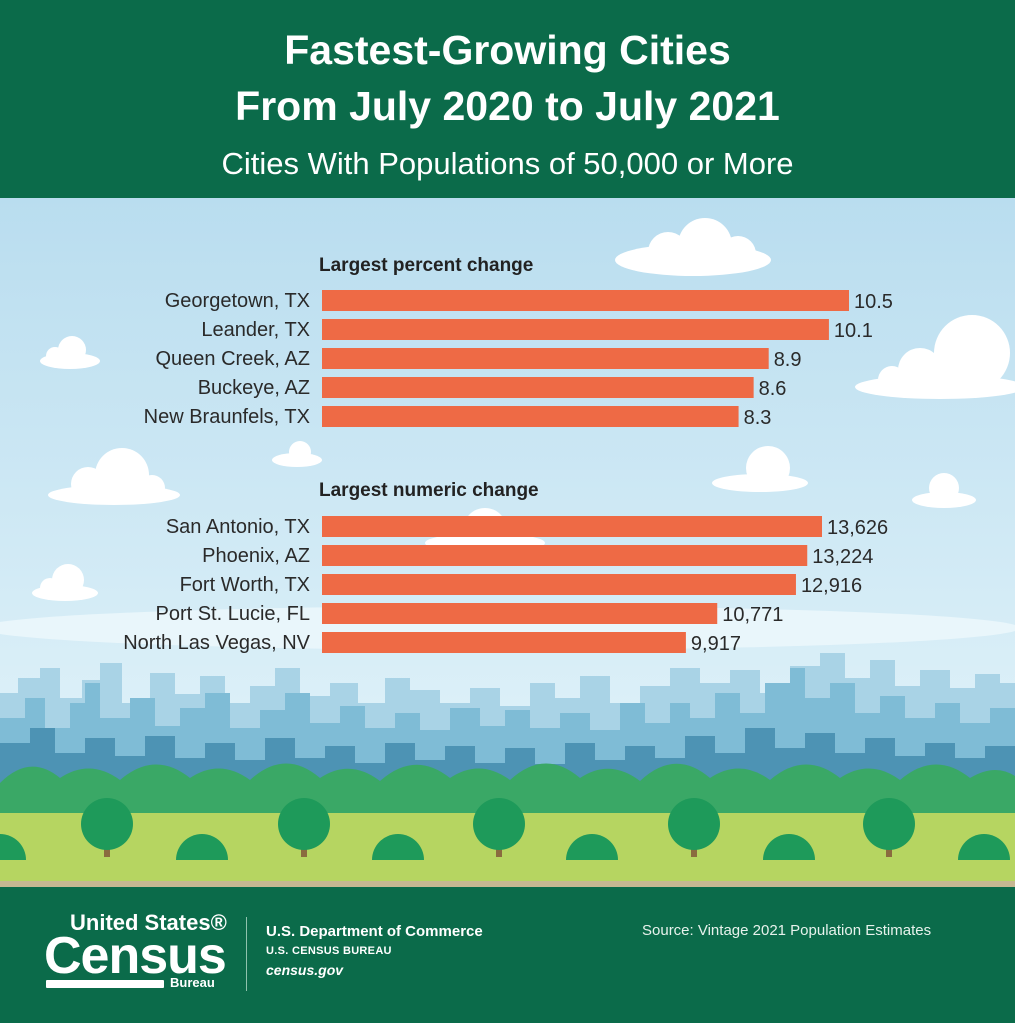  Describe the element at coordinates (329, 951) in the screenshot. I see `bureau-name: U.S. CENSUS BUREAU` at that location.